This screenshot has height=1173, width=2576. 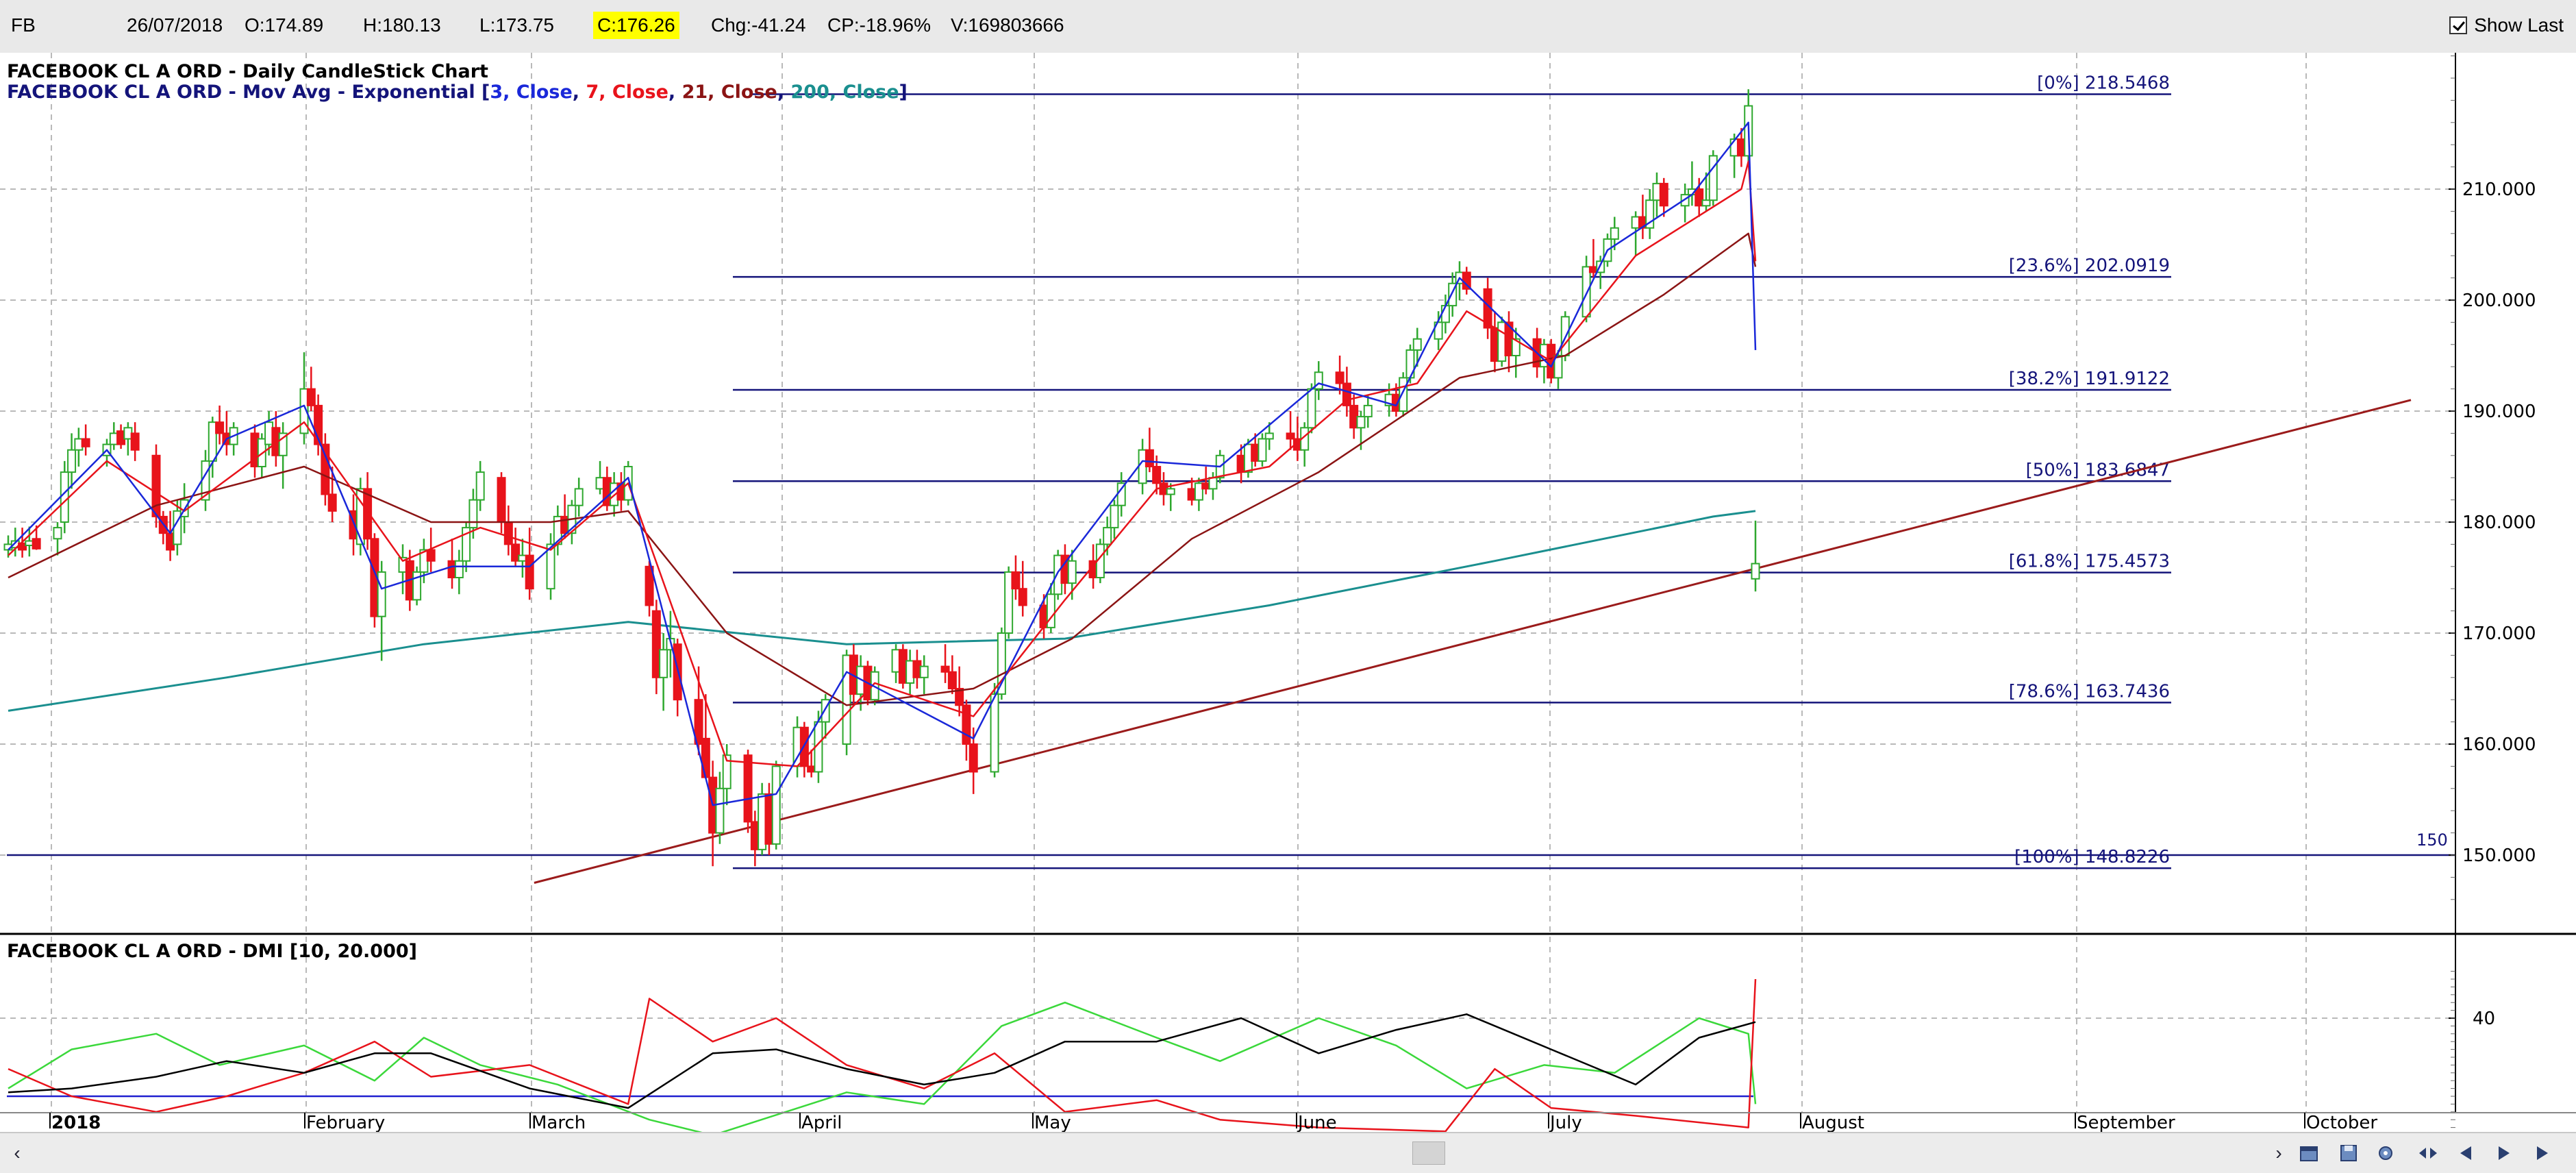 I want to click on time-tick-label: March, so click(x=559, y=1122).